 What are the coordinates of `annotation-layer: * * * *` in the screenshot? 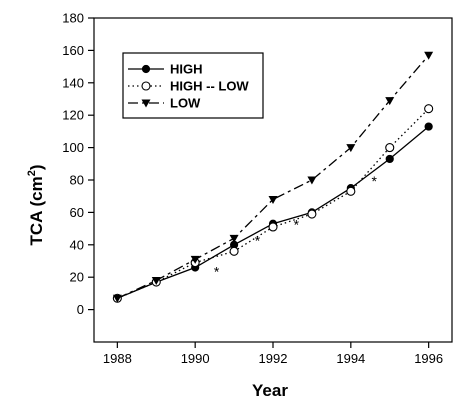 It's located at (296, 226).